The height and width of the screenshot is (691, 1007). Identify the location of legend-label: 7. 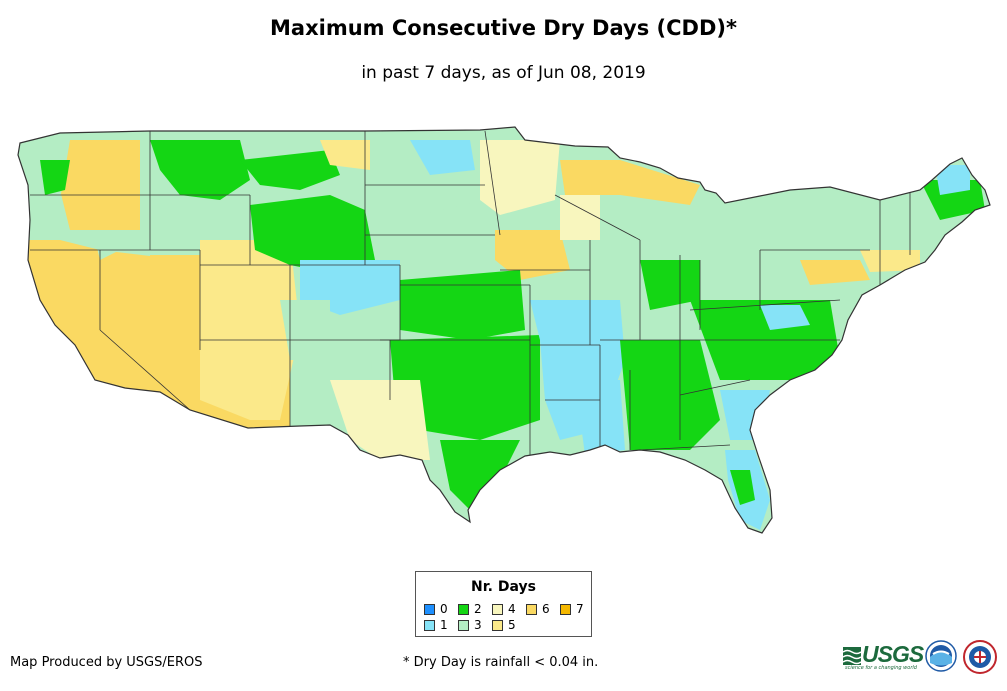
(580, 609).